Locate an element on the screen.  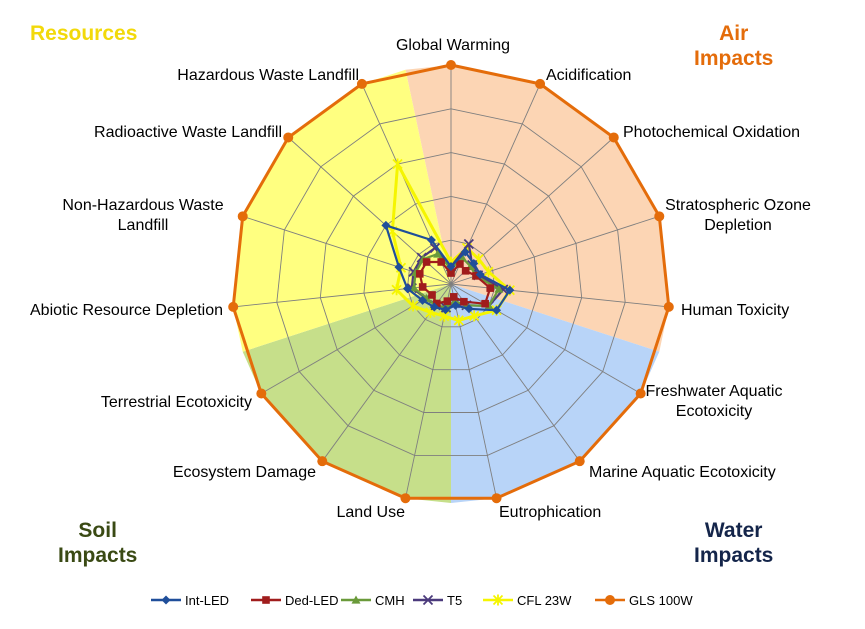
point-ded-led-radioactive-waste-landfill is located at coordinates (426, 262).